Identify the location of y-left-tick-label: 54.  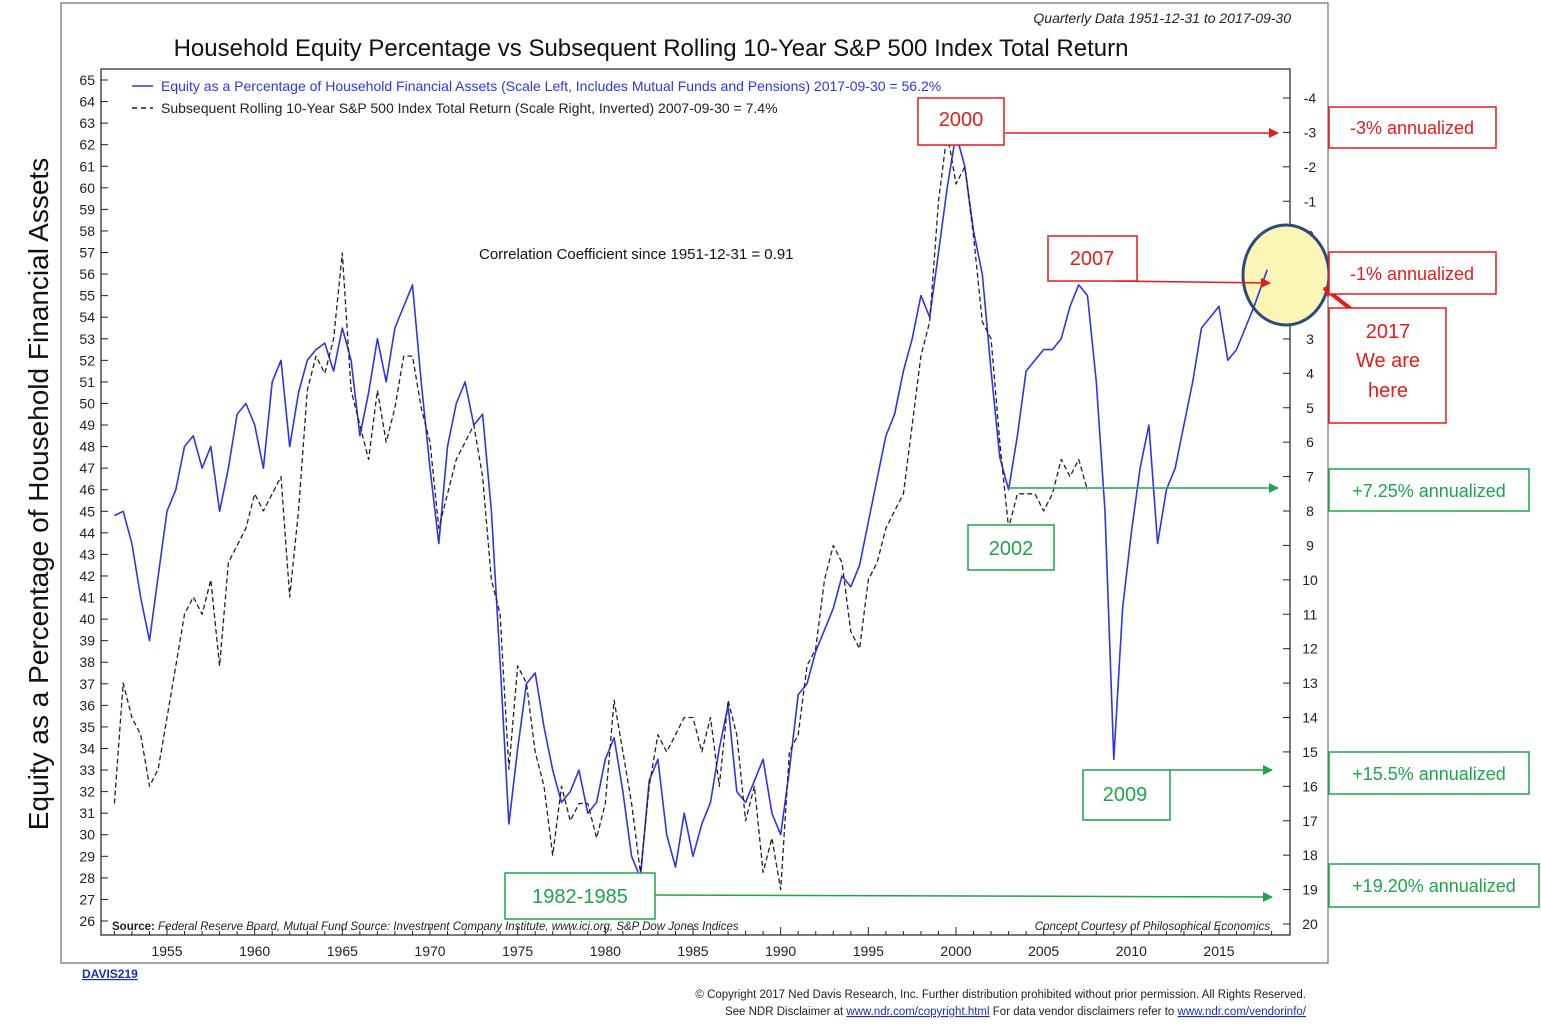
(87, 317).